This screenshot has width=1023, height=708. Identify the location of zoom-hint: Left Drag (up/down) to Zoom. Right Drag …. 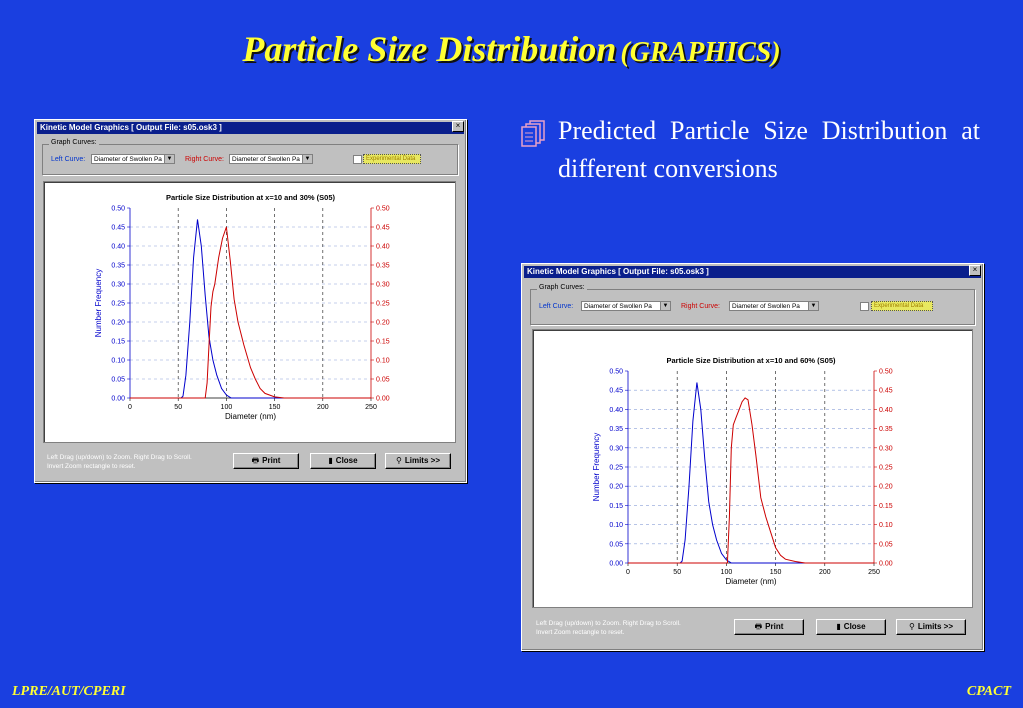
(119, 462).